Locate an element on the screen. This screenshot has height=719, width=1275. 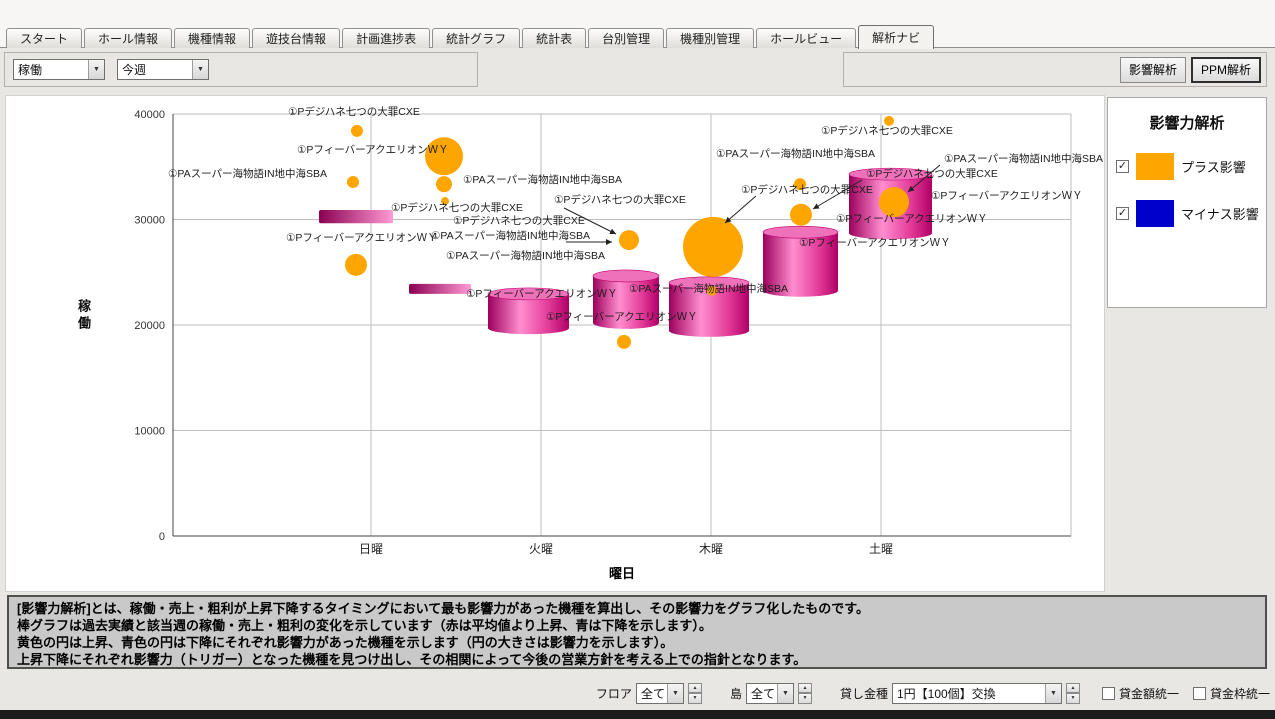
ppm-analysis-button: PPM解析 is located at coordinates (1225, 69).